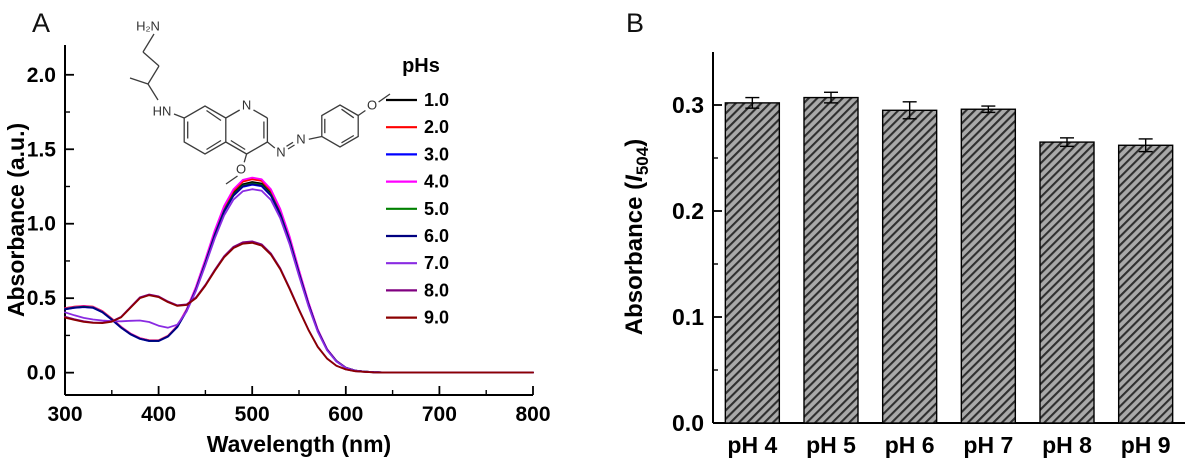  Describe the element at coordinates (634, 258) in the screenshot. I see `y-axis-title-b-prefix: Absorbance (` at that location.